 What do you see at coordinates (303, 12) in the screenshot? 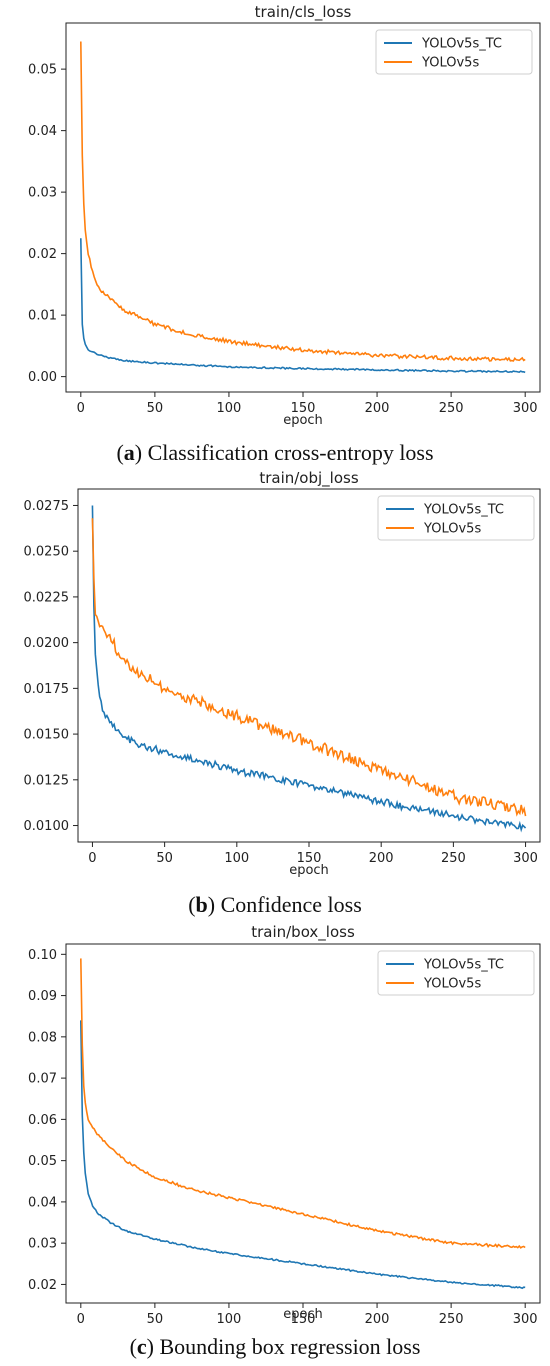
I see `plot-title: train/cls_loss` at bounding box center [303, 12].